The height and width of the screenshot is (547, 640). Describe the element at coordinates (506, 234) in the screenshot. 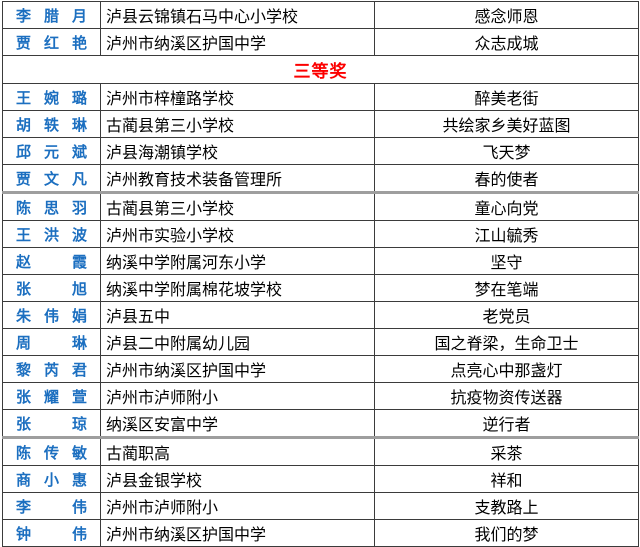

I see `work-title-cell: 江山毓秀` at that location.